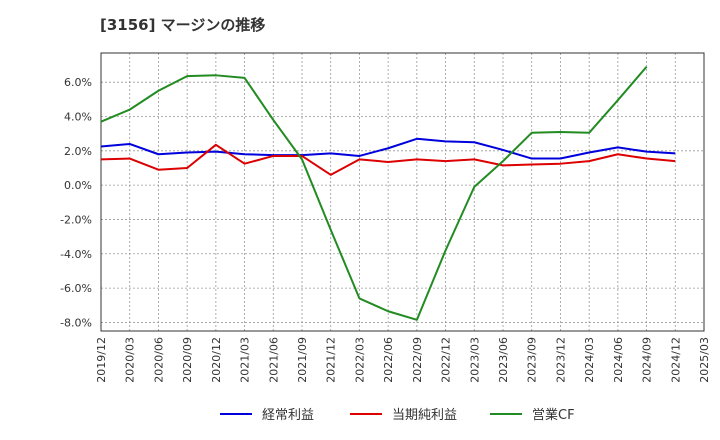 This screenshot has height=440, width=720. Describe the element at coordinates (503, 360) in the screenshot. I see `x-tick-label: 2023/06` at that location.